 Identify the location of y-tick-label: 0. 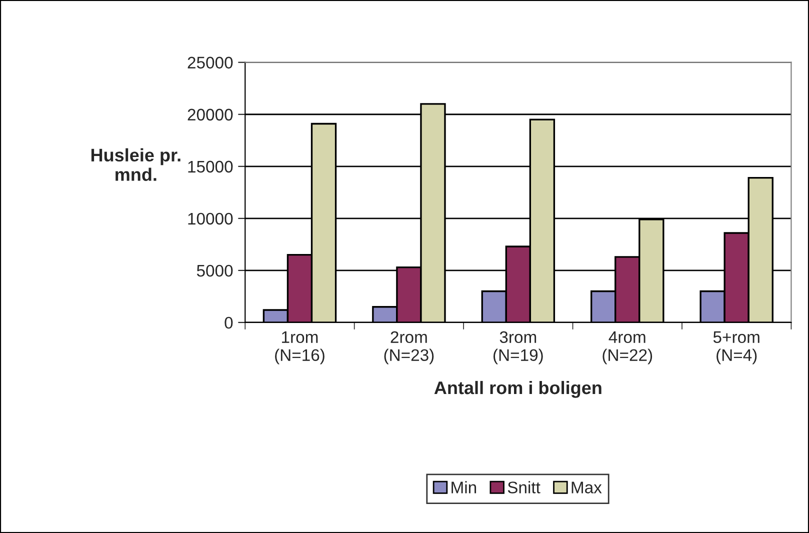
(228, 322).